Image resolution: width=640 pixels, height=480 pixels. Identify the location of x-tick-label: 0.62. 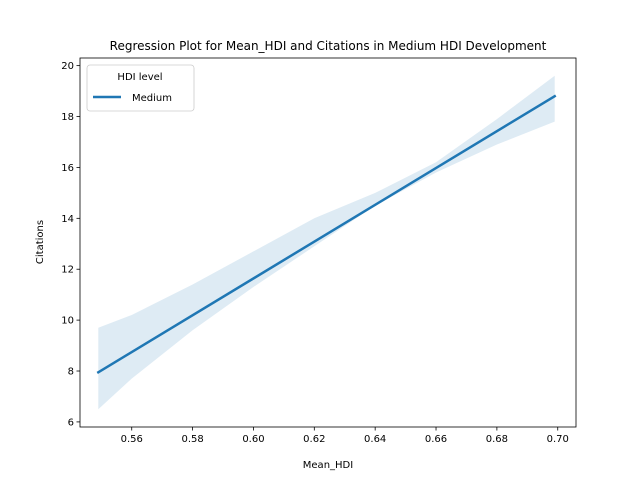
(314, 439).